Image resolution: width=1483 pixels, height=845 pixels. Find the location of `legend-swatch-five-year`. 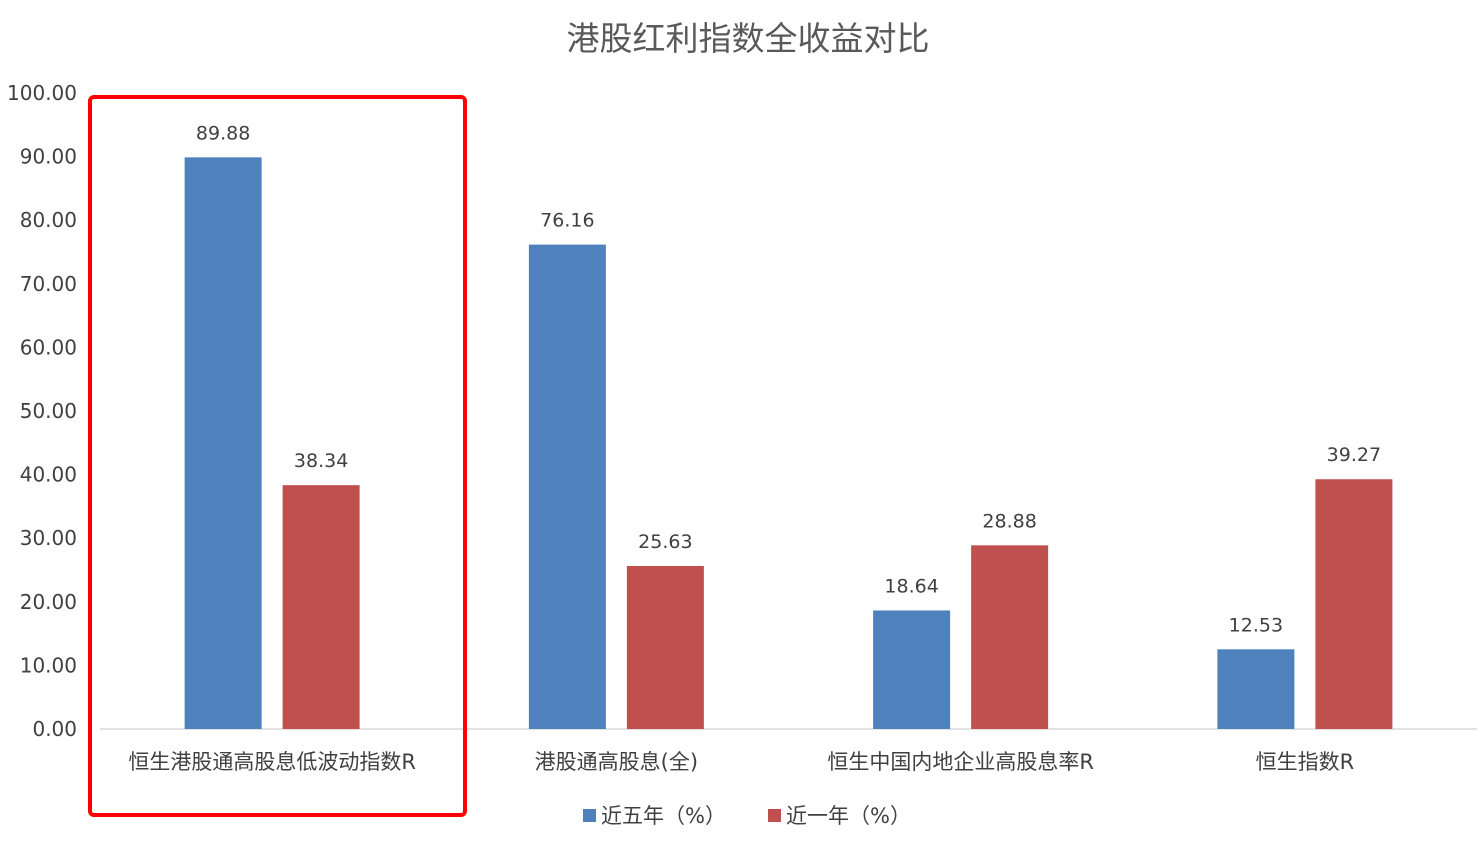

legend-swatch-five-year is located at coordinates (589, 815).